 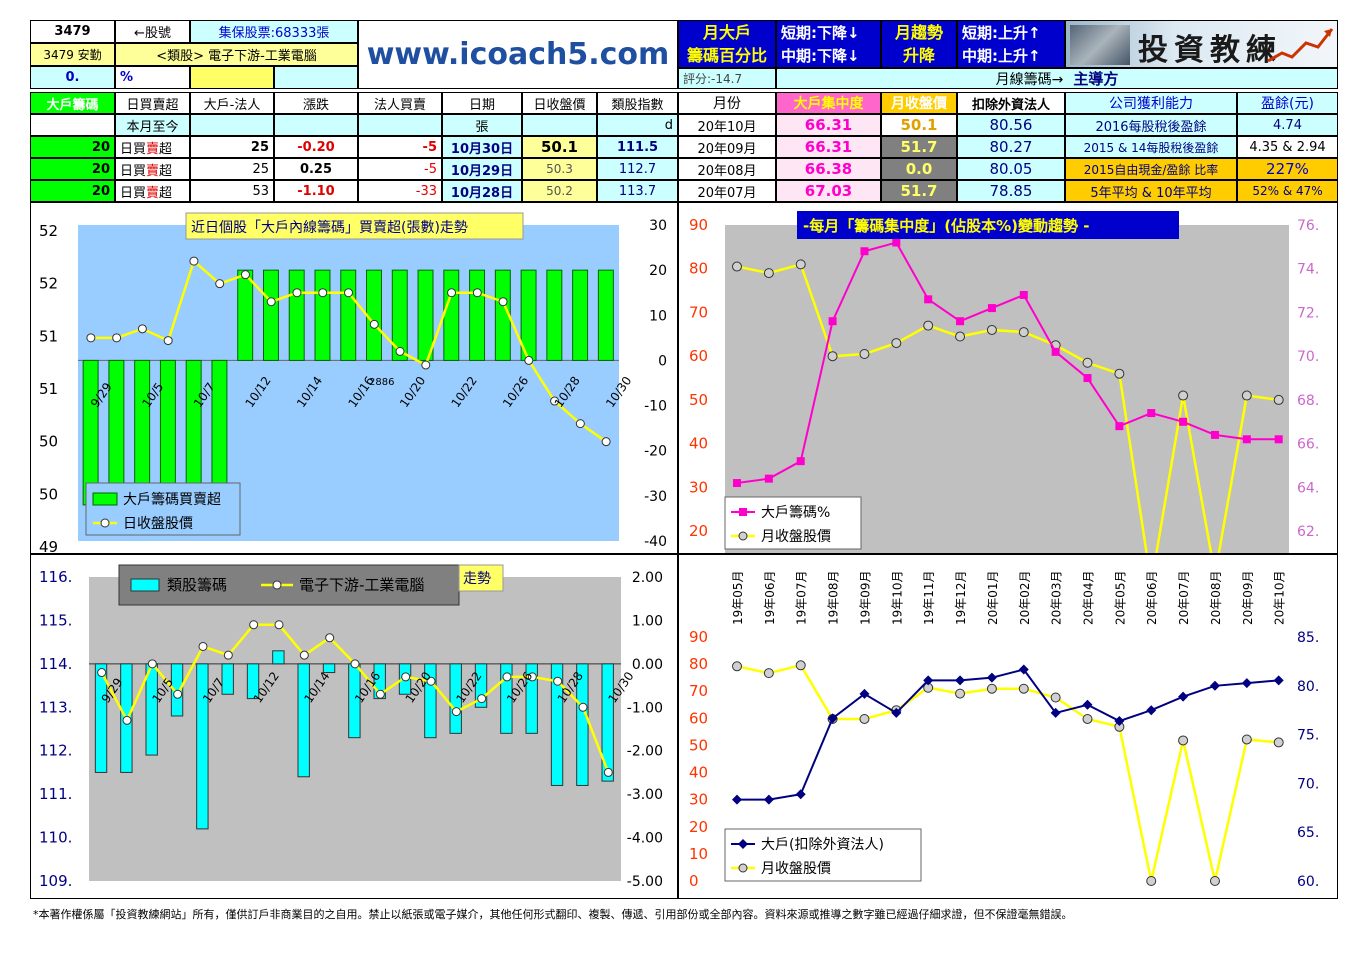 I want to click on col-header-chip: 大戶籌碼, so click(x=72, y=103).